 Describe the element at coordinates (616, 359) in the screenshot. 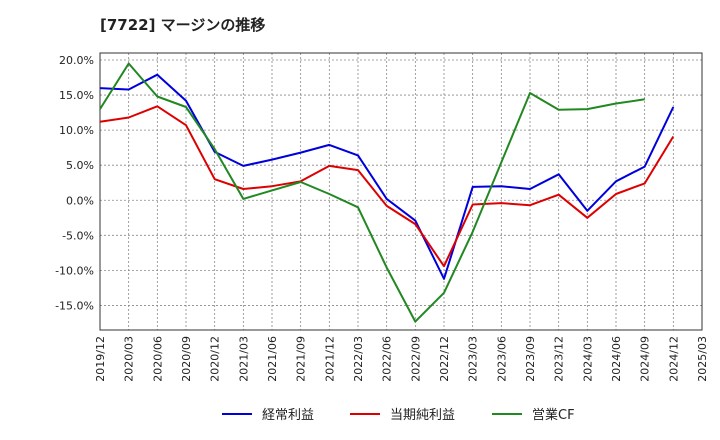

I see `x-tick-label: 2024/06` at that location.